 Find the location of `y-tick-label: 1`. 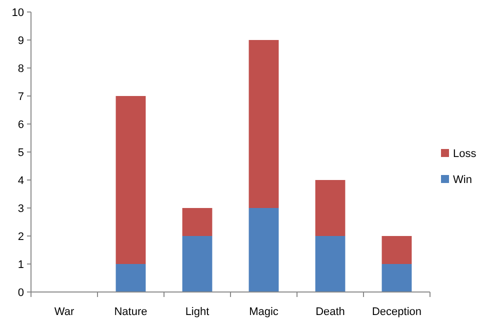

y-tick-label: 1 is located at coordinates (21, 264).